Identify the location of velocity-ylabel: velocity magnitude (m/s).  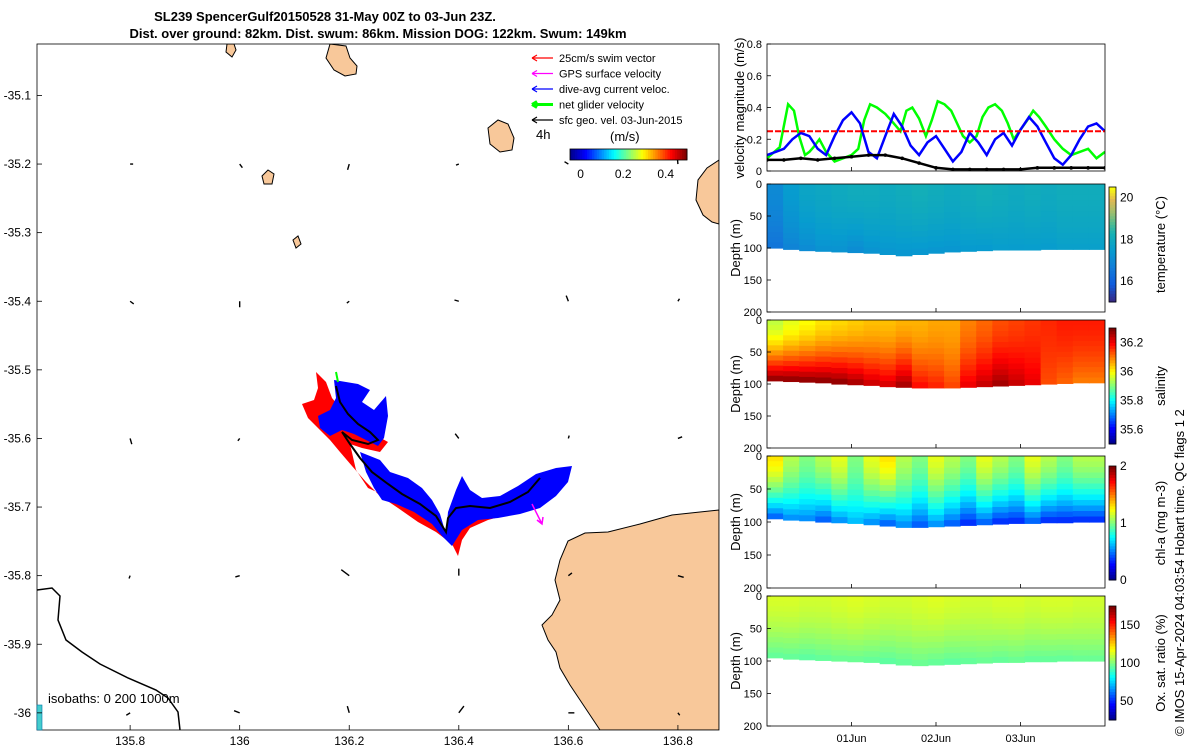
(739, 108).